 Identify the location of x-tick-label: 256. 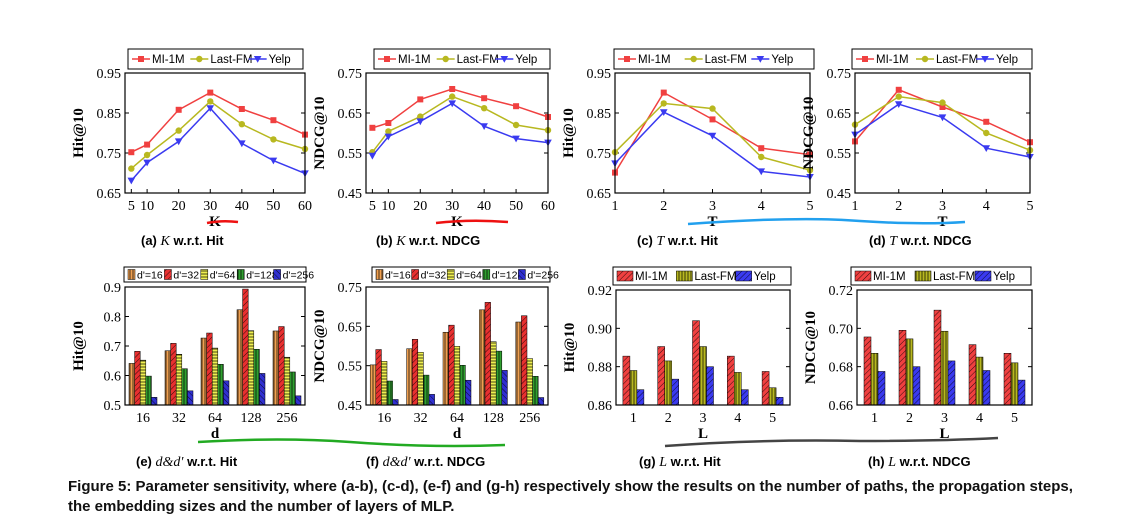
(287, 418).